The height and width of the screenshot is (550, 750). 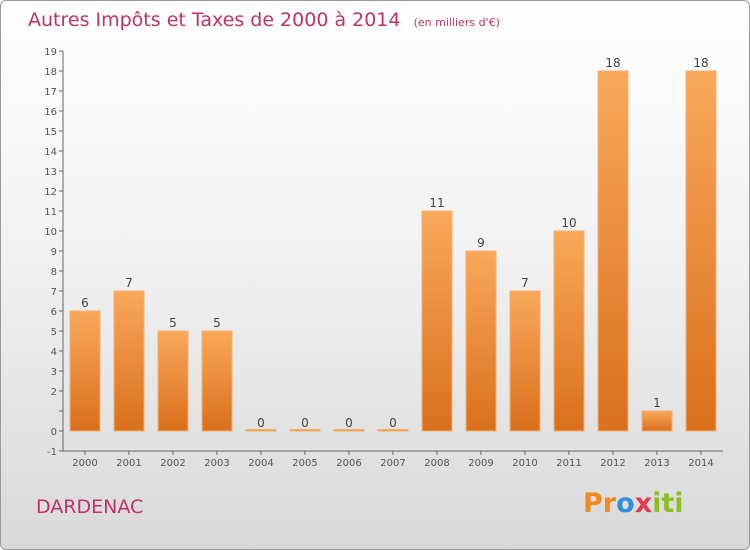 I want to click on logo-letter: r, so click(x=609, y=503).